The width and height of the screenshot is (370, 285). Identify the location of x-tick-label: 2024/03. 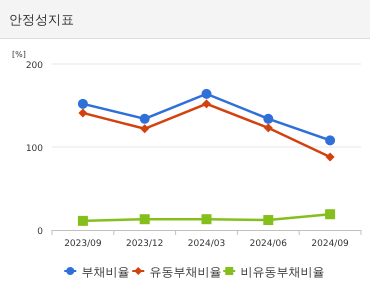
(207, 244).